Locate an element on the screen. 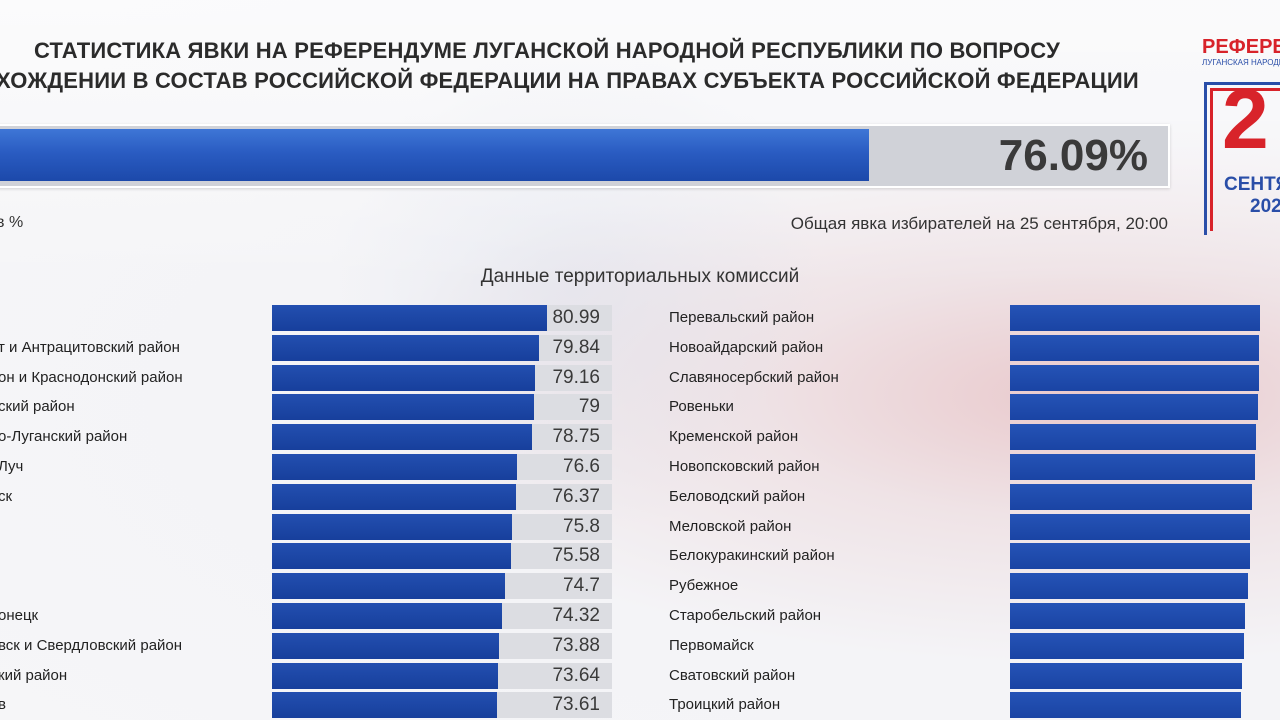 This screenshot has width=1280, height=720. left-bar-track: 74.32 is located at coordinates (442, 616).